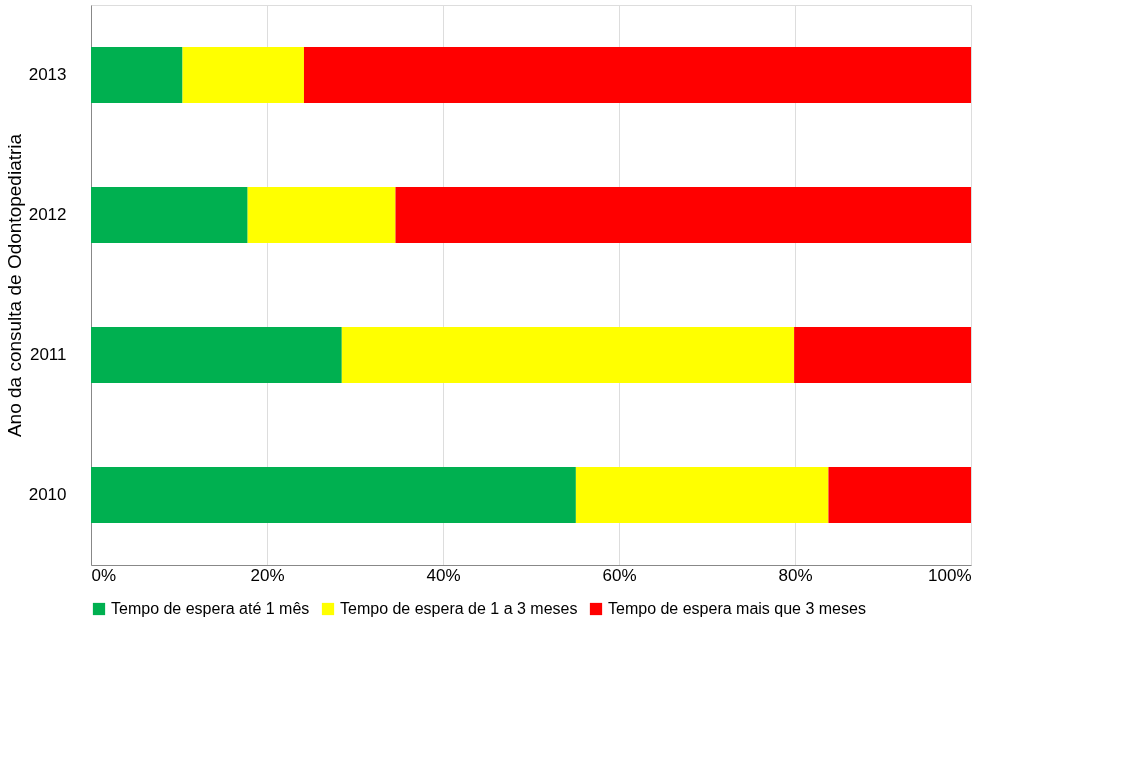 The height and width of the screenshot is (771, 1147). I want to click on x-tick-label: 0%, so click(104, 575).